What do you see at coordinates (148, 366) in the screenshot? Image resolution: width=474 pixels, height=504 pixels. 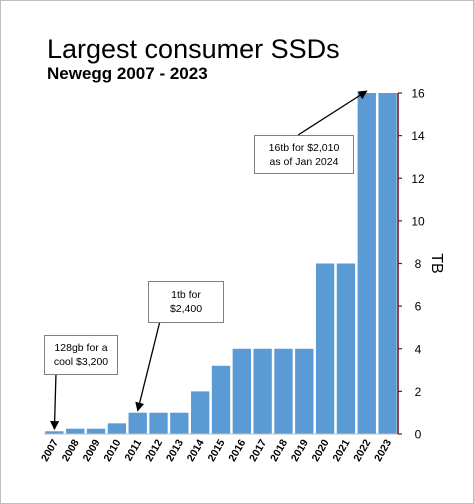 I see `annotation-arrow-2011` at bounding box center [148, 366].